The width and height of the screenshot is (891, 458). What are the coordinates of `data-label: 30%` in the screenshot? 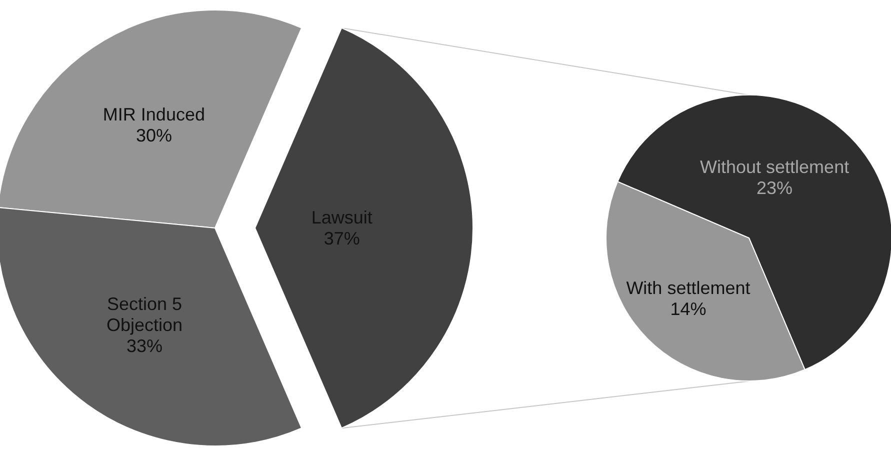 It's located at (154, 135).